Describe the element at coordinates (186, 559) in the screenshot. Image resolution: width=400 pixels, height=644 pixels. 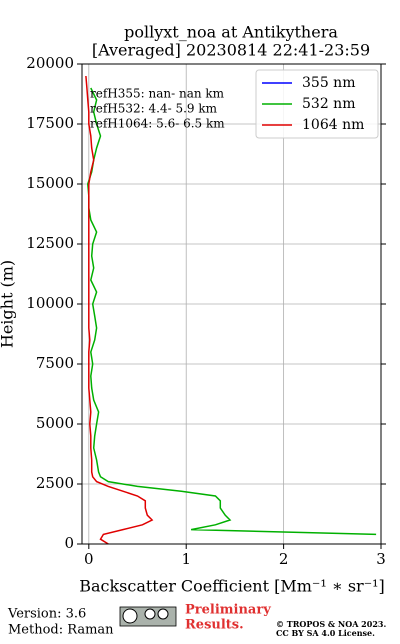
I see `x-tick-label: 1` at that location.